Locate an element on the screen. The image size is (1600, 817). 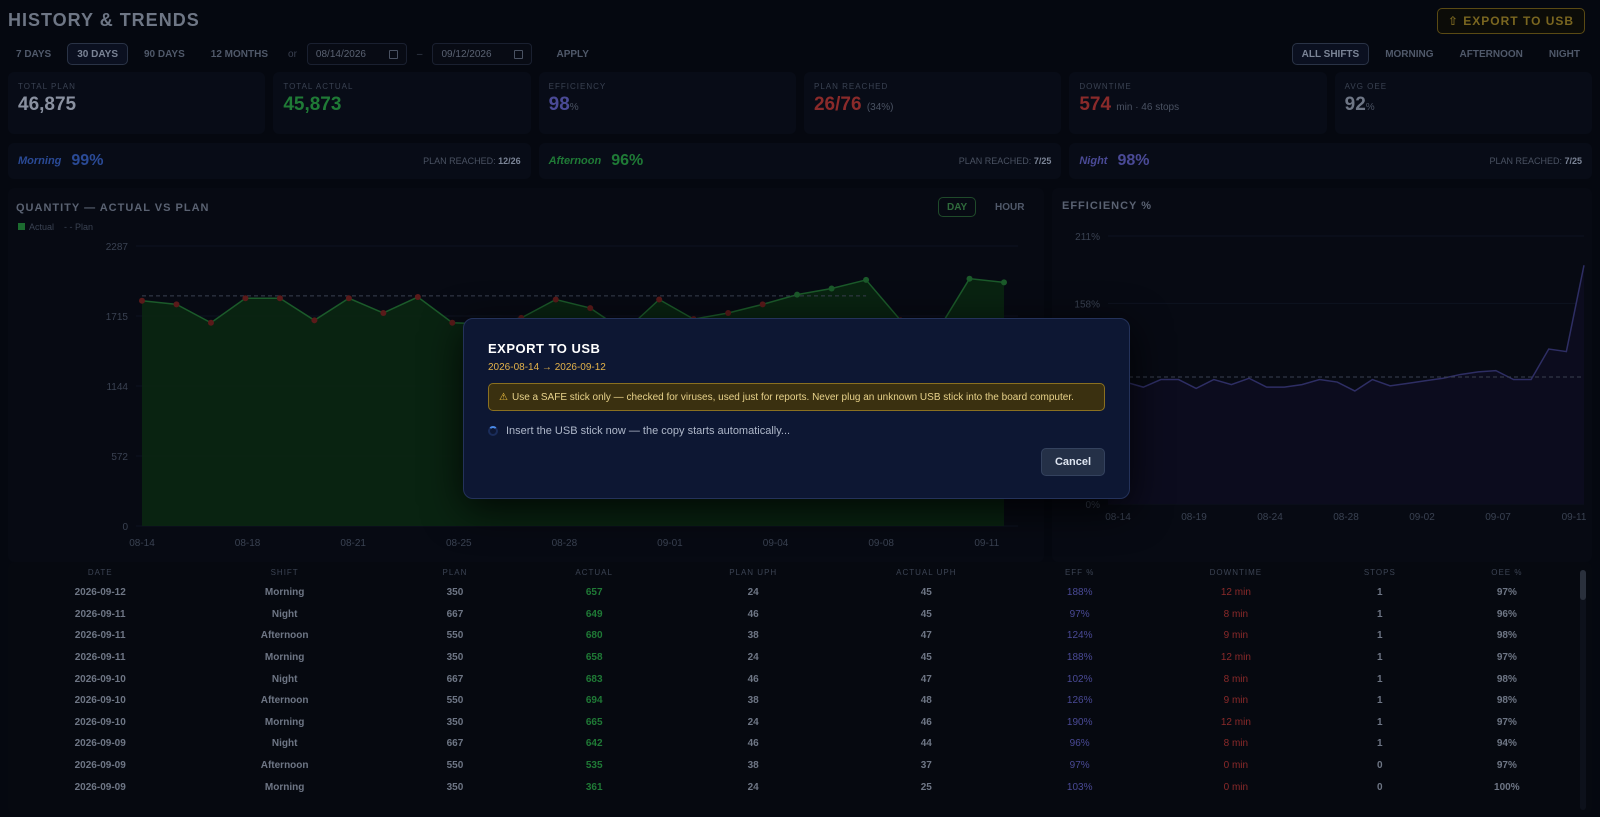
table-cell: 2026-09-11 is located at coordinates (100, 636).